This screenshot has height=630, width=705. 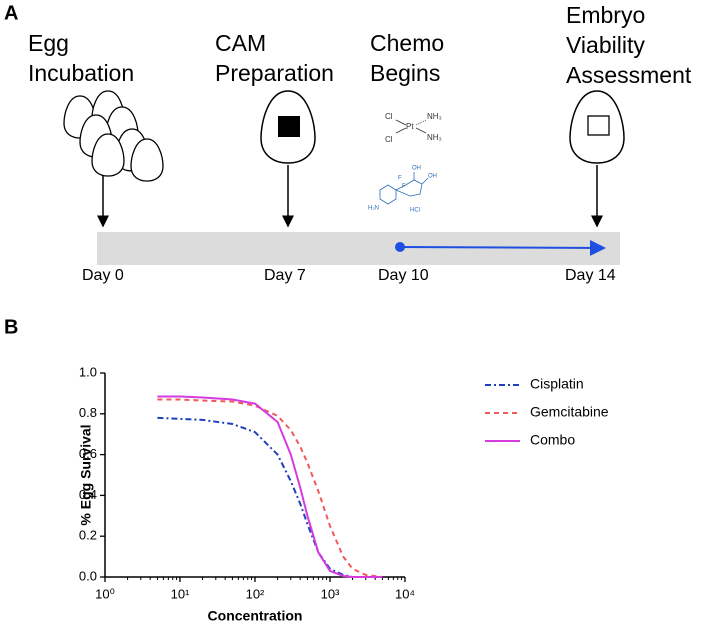 I want to click on cisplatin-structure, so click(x=411, y=126).